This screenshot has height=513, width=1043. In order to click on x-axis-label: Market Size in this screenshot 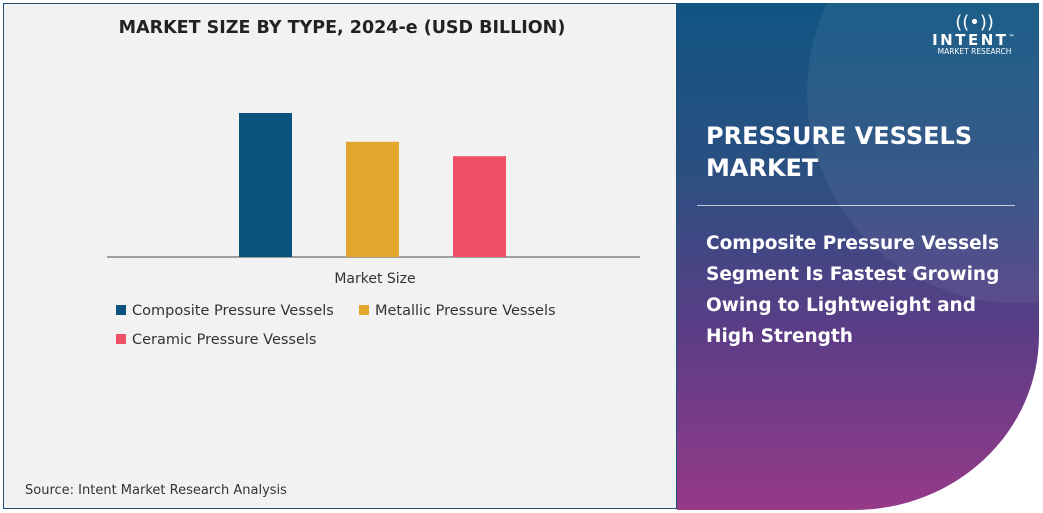, I will do `click(375, 279)`.